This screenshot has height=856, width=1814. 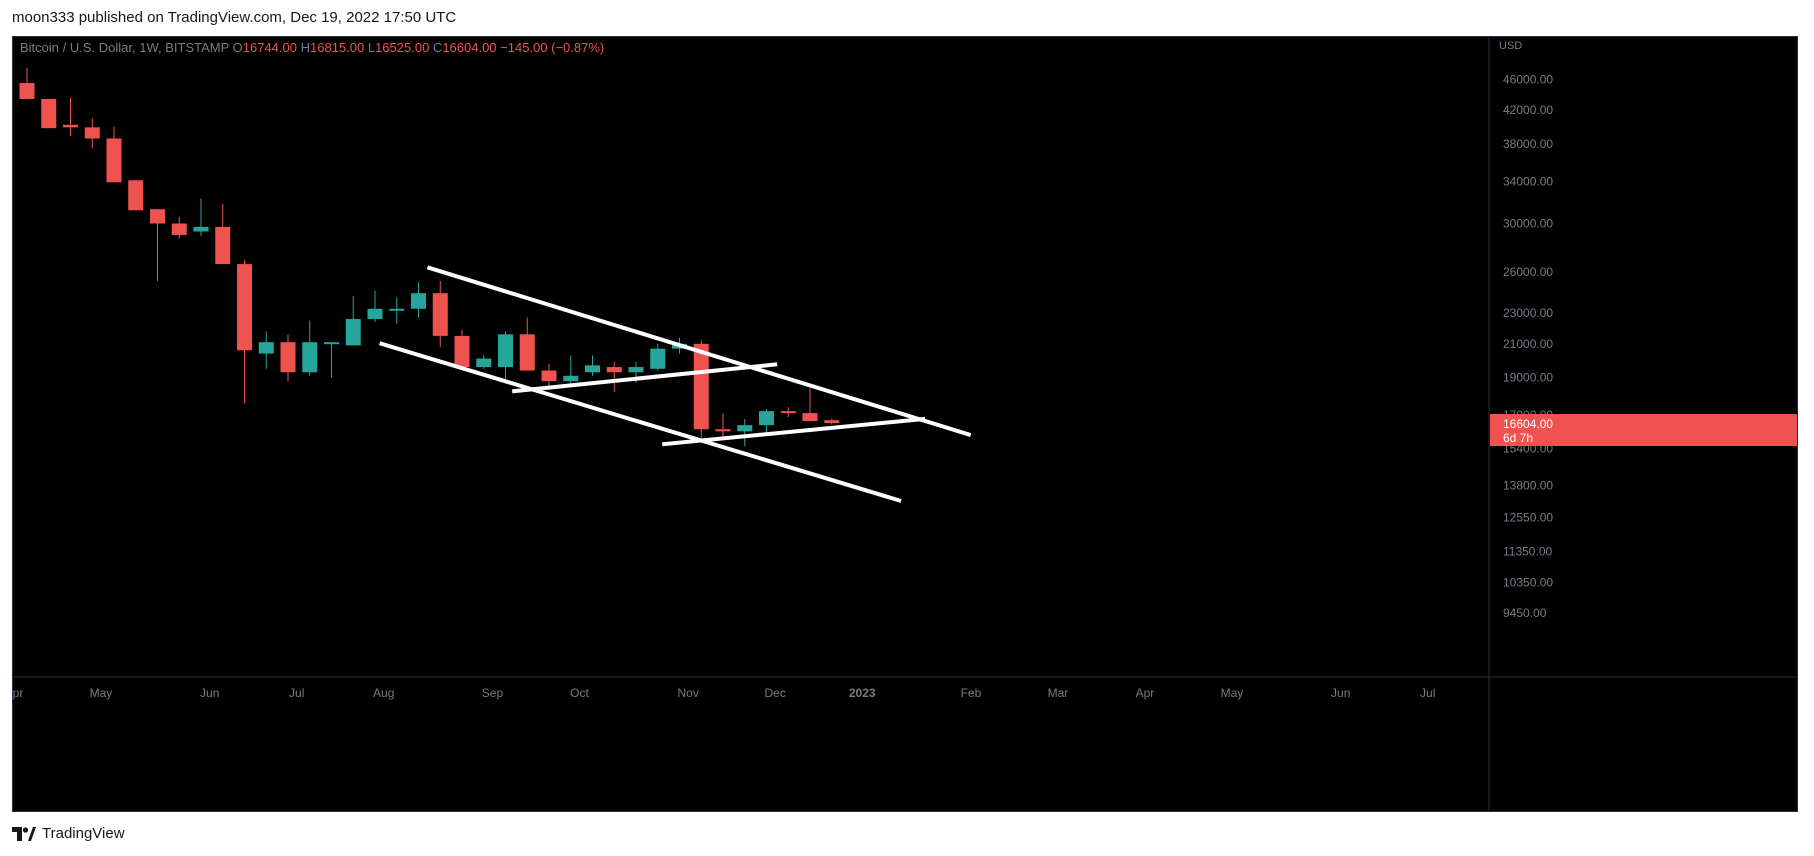 What do you see at coordinates (83, 833) in the screenshot?
I see `tradingview-brand: TradingView` at bounding box center [83, 833].